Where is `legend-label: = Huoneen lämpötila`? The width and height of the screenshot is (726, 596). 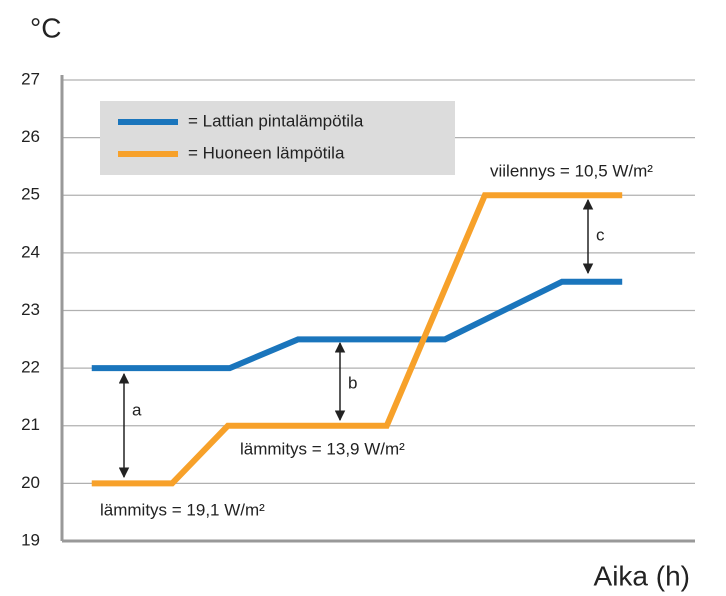
legend-label: = Huoneen lämpötila is located at coordinates (266, 152).